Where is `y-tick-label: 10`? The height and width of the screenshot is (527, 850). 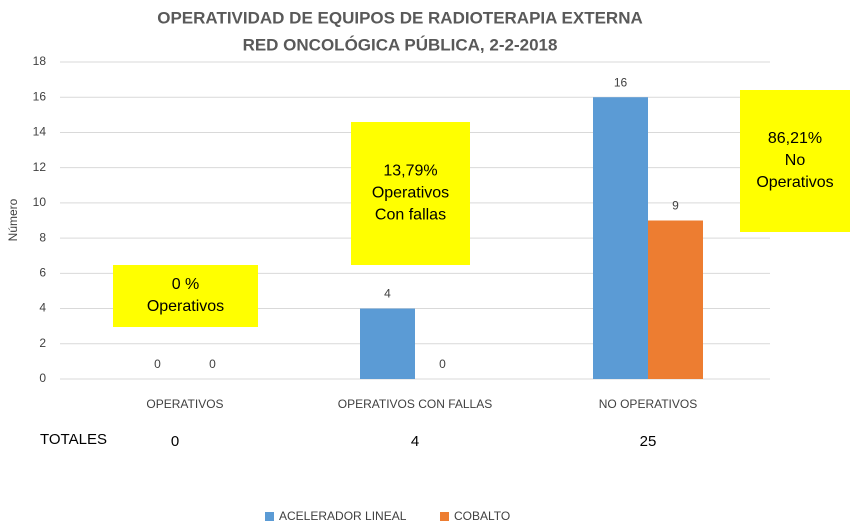 y-tick-label: 10 is located at coordinates (40, 202).